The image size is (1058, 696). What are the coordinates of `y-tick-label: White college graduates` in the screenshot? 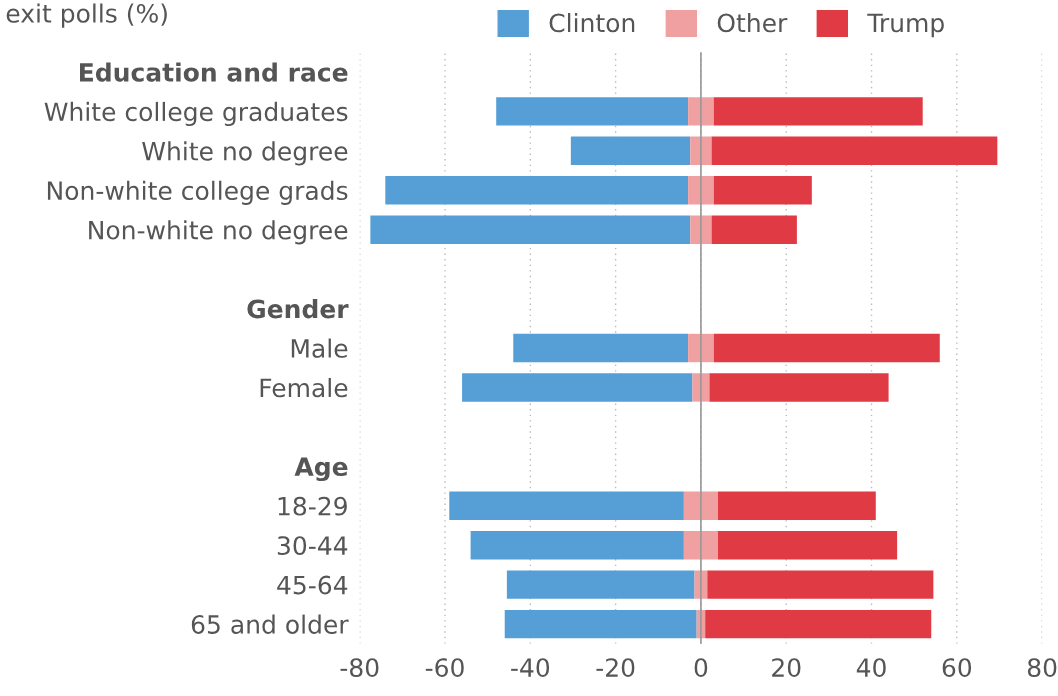 It's located at (196, 114).